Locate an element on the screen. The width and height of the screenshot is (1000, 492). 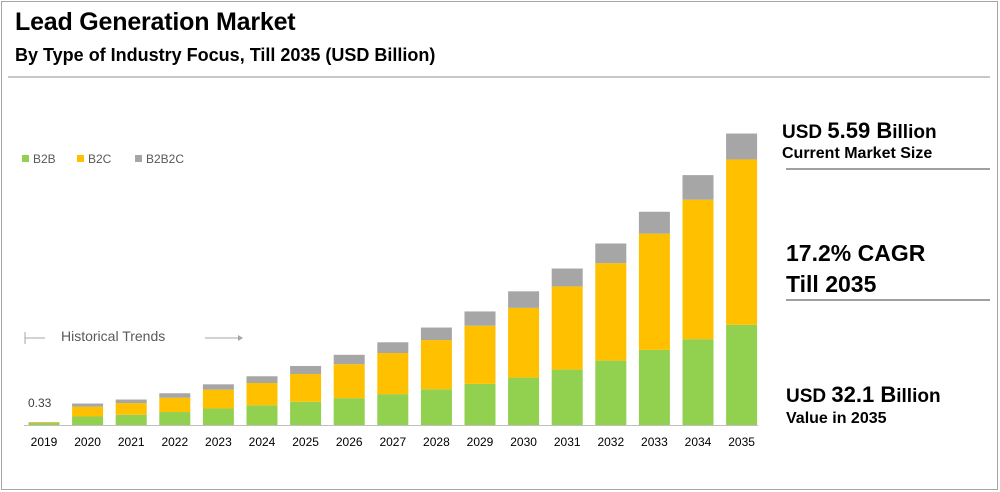
legend-swatch-b2b2c is located at coordinates (138, 158).